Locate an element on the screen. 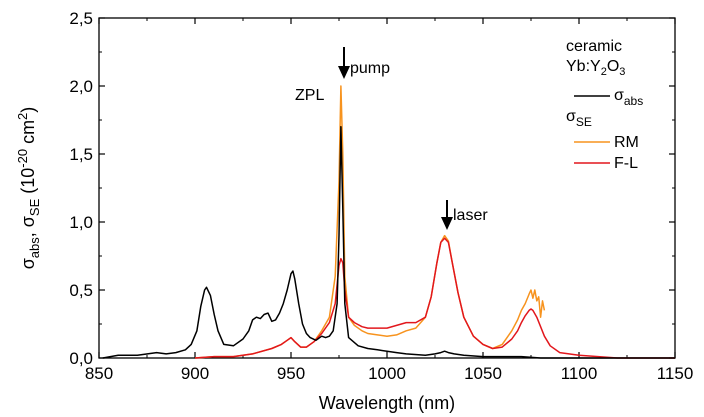 This screenshot has width=704, height=417. y-tick-label: 0,5 is located at coordinates (81, 290).